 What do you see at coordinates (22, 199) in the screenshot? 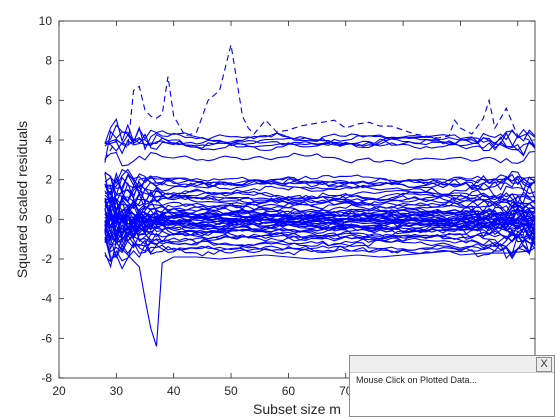
I see `y-axis-label: Squared scaled residuals` at bounding box center [22, 199].